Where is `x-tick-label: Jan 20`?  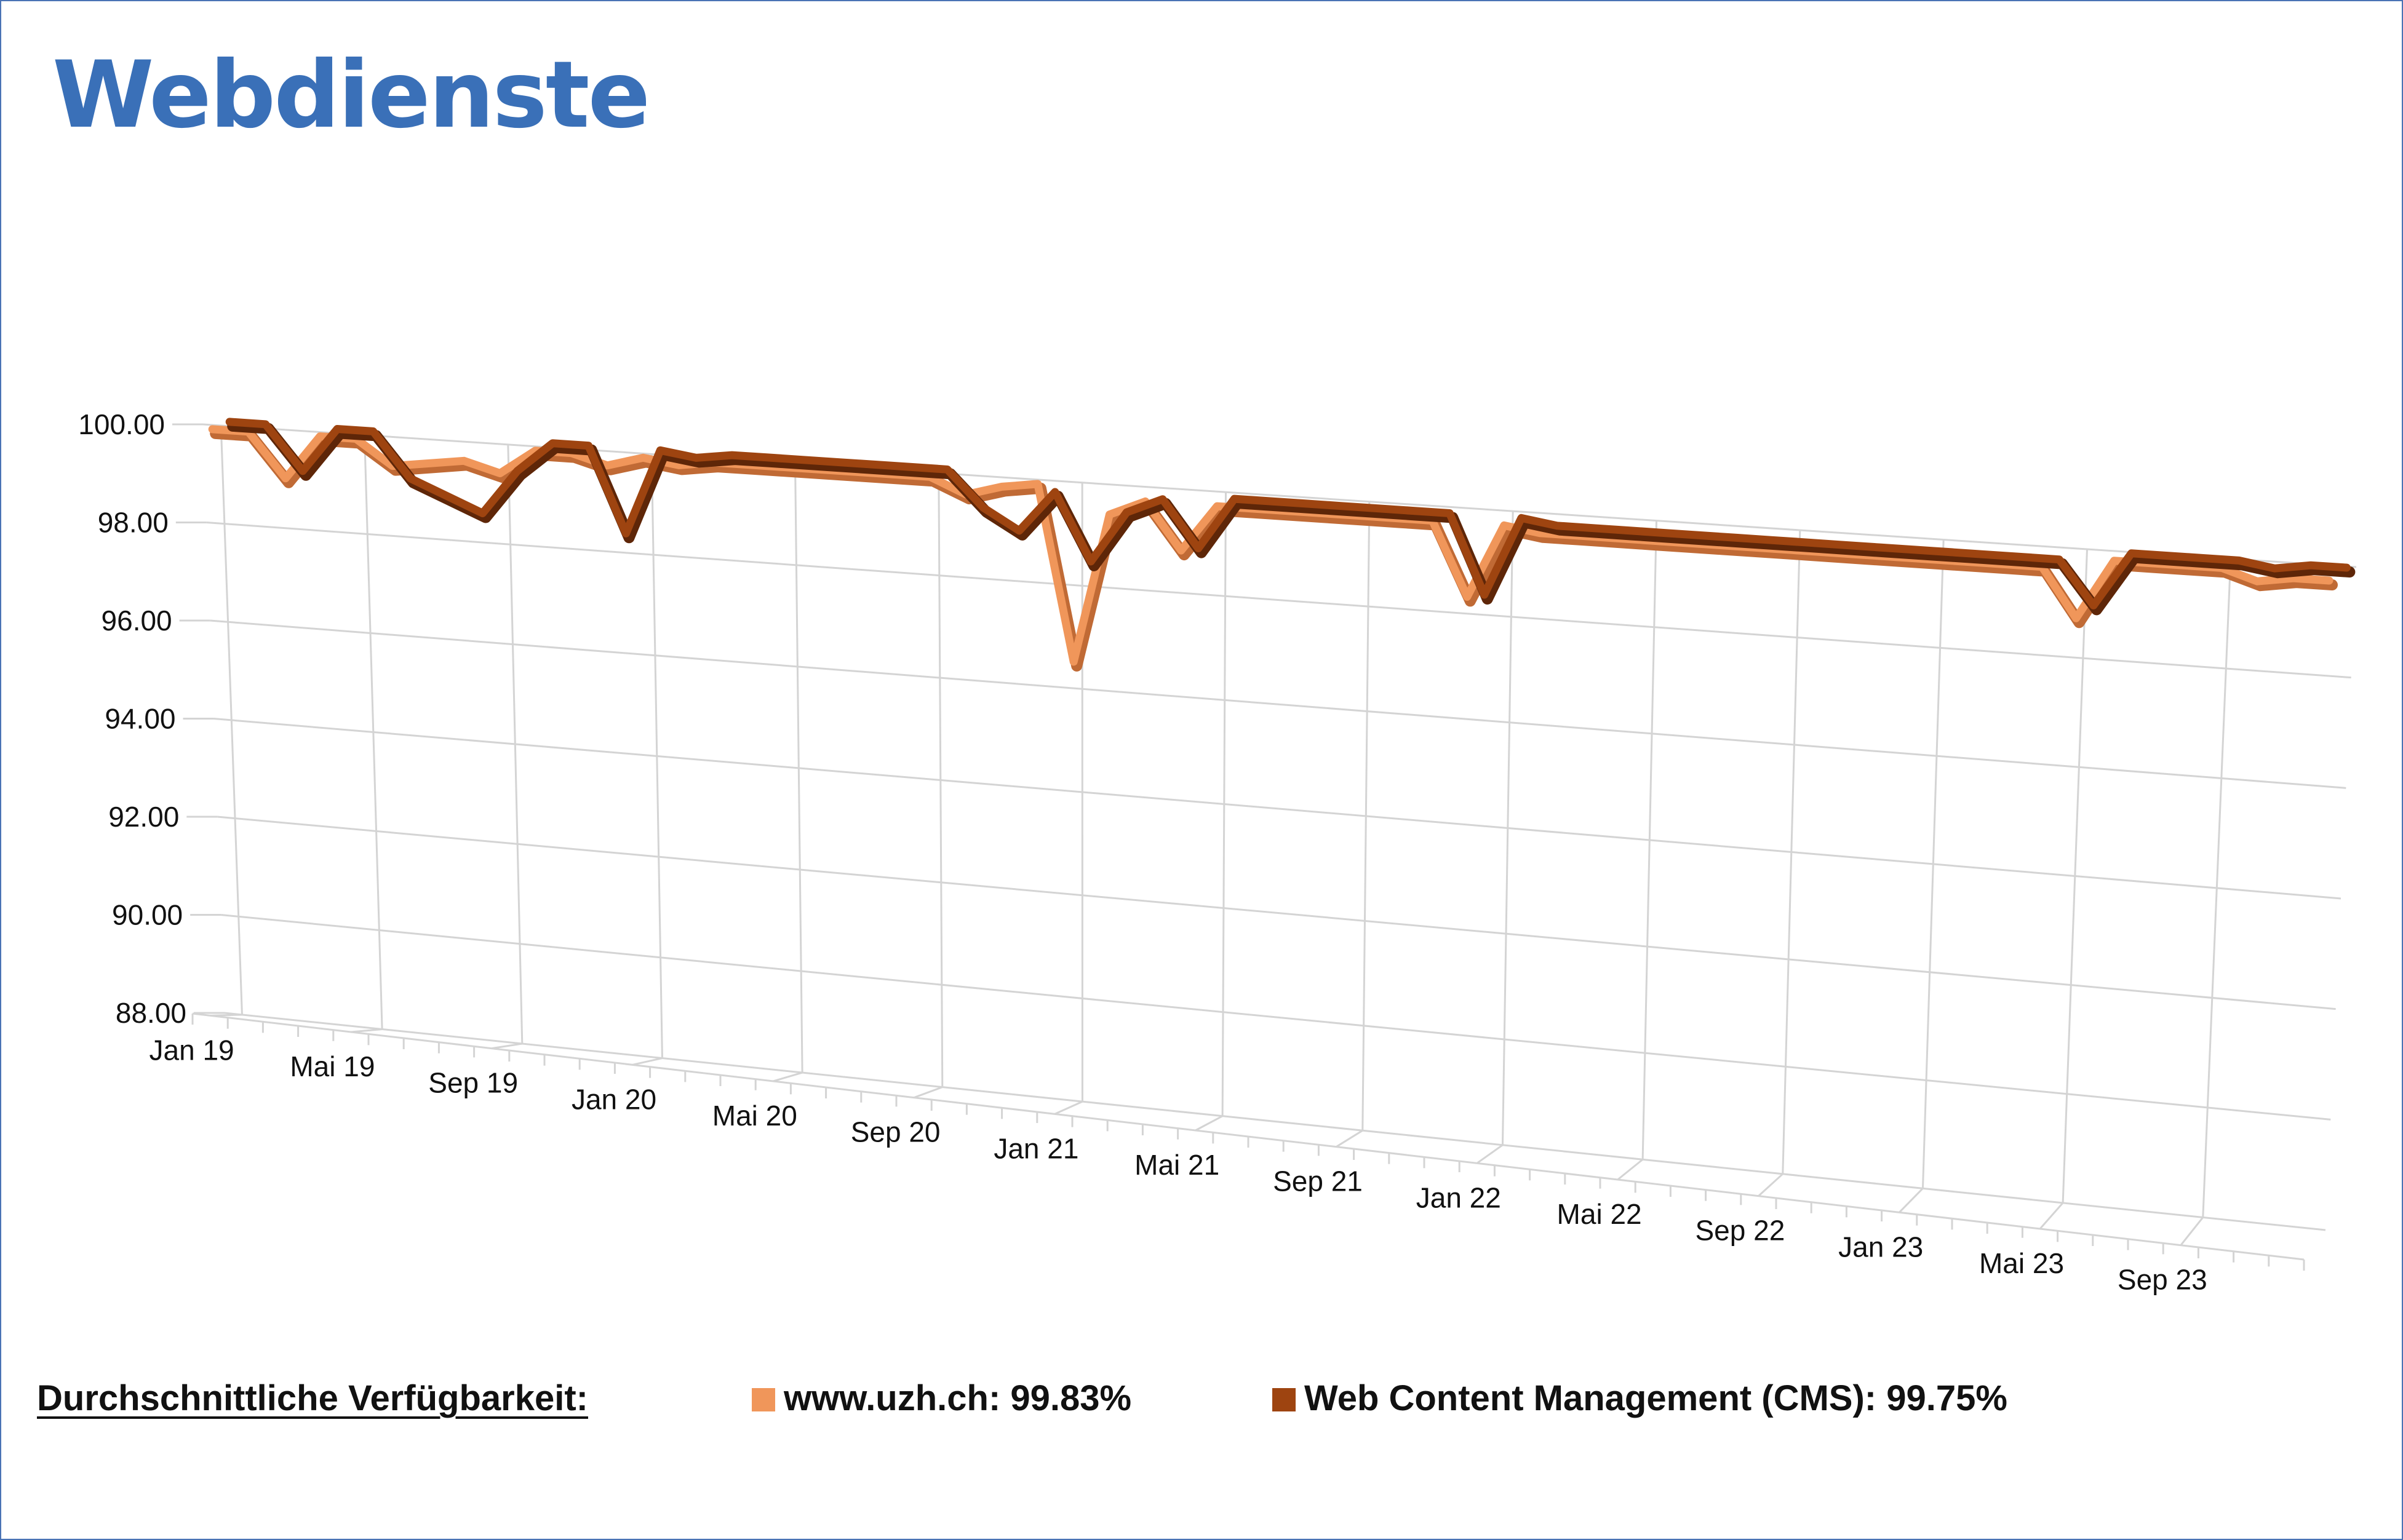 x-tick-label: Jan 20 is located at coordinates (614, 1099).